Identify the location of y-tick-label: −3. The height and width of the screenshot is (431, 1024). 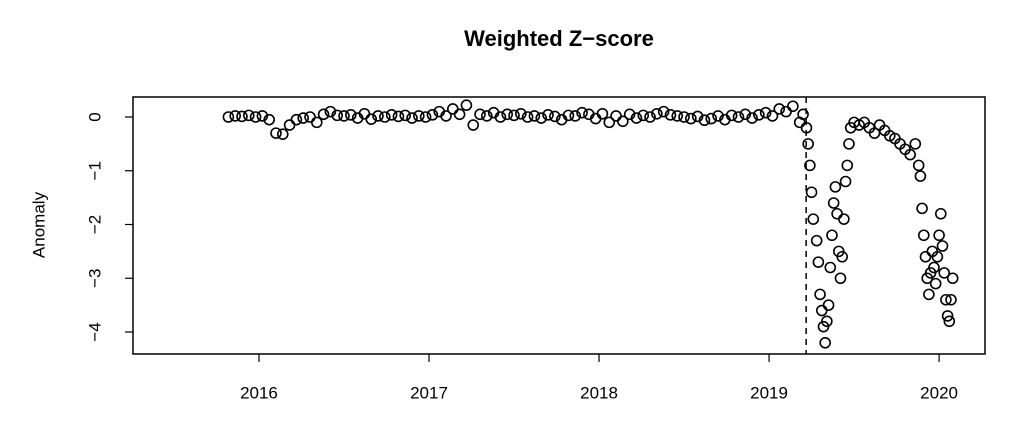
(94, 278).